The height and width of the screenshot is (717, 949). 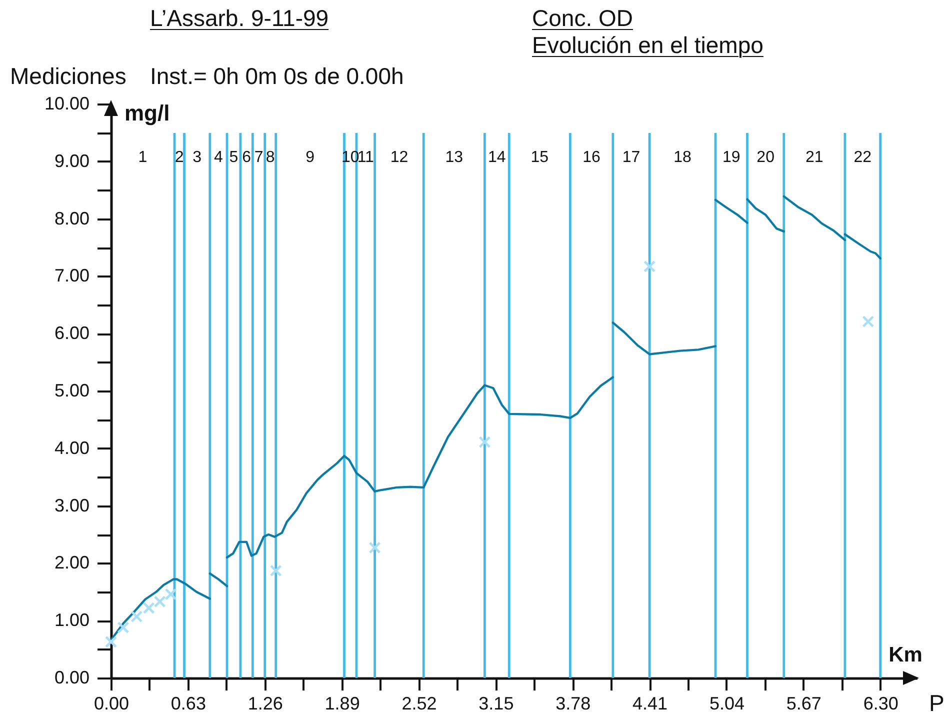 I want to click on x-tick-label: 1.26, so click(x=265, y=704).